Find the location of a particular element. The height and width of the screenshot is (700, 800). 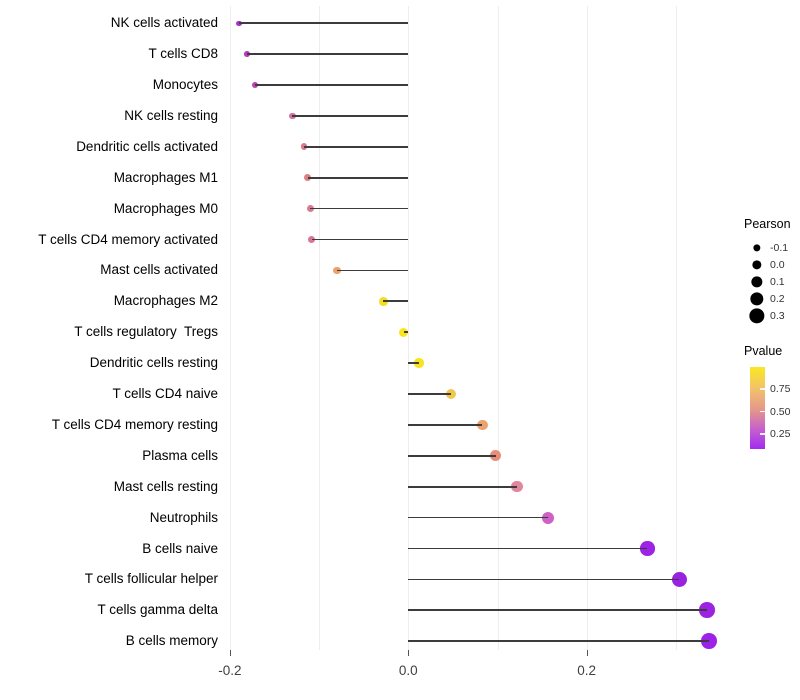

y-axis-label: T cells CD4 memory activated is located at coordinates (128, 239).